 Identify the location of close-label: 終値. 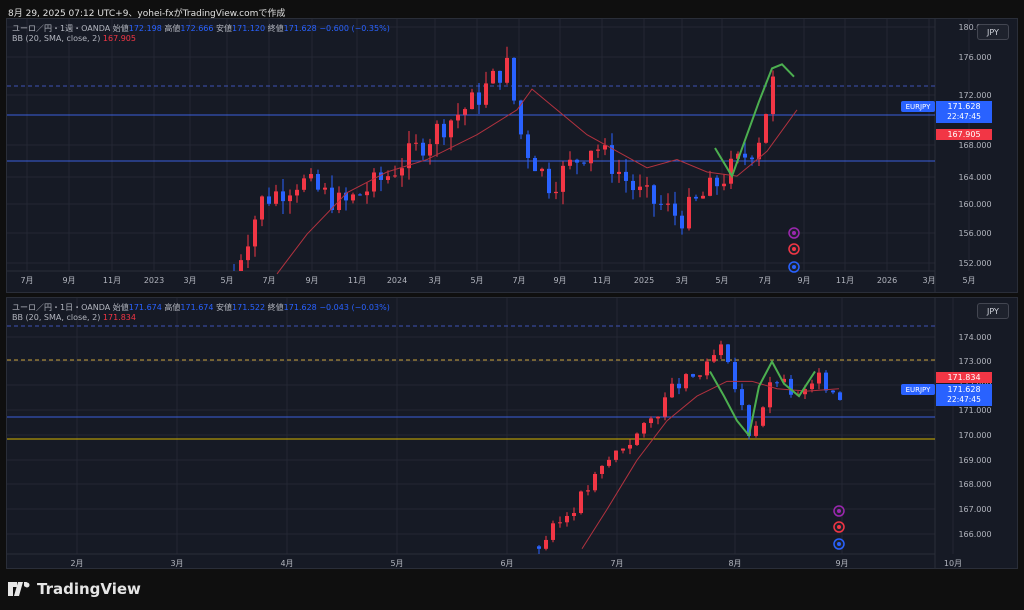
(275, 28).